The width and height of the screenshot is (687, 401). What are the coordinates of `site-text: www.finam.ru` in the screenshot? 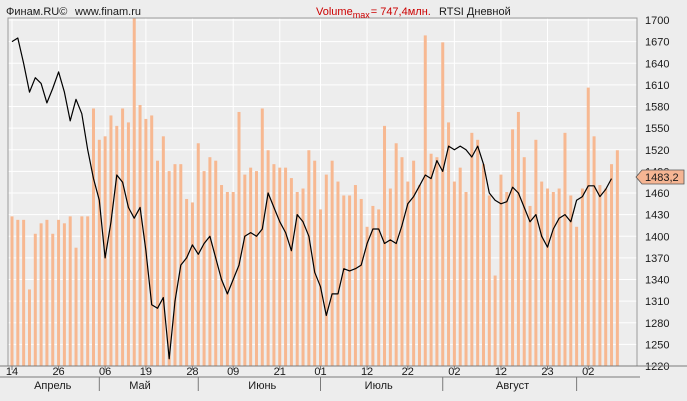 It's located at (107, 12).